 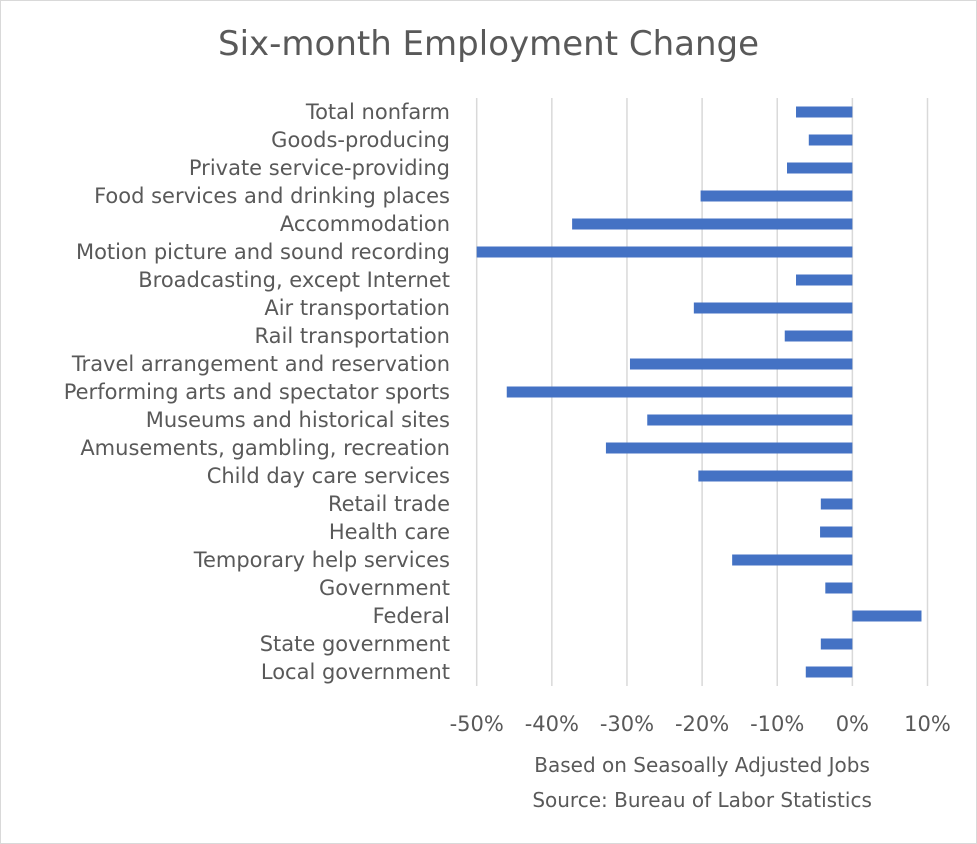 I want to click on x-tick-label: -30%, so click(x=627, y=724).